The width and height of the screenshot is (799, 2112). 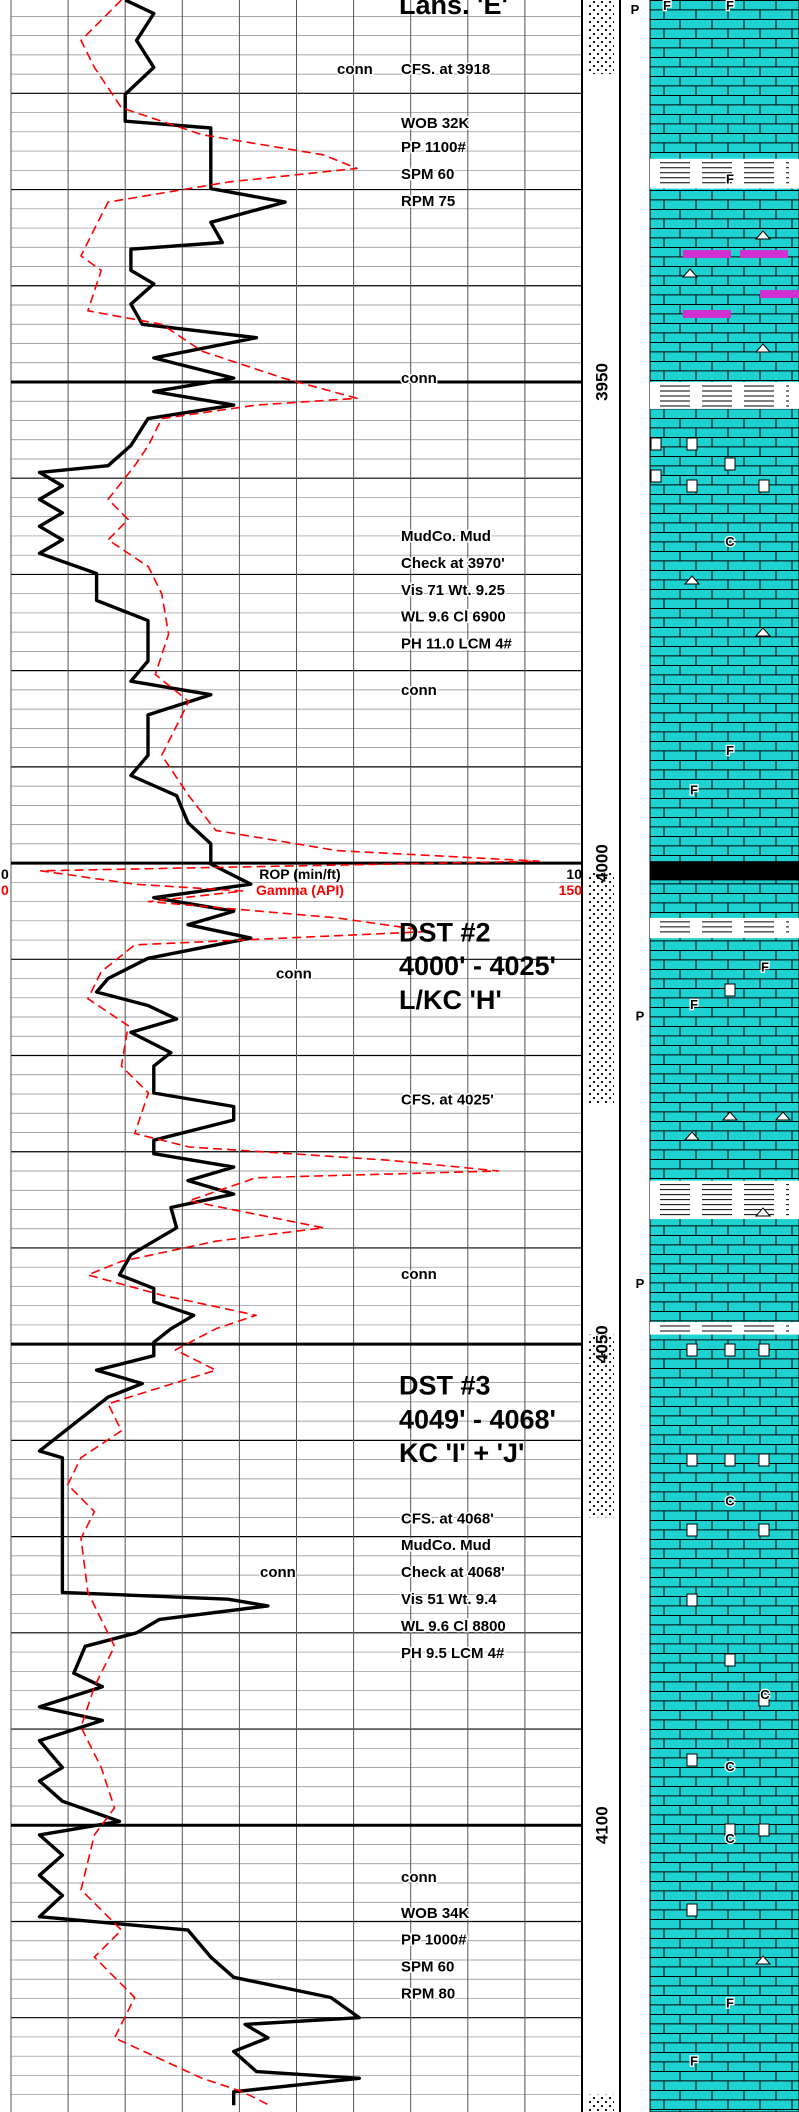 What do you see at coordinates (450, 1000) in the screenshot?
I see `heading: L/KC 'H'` at bounding box center [450, 1000].